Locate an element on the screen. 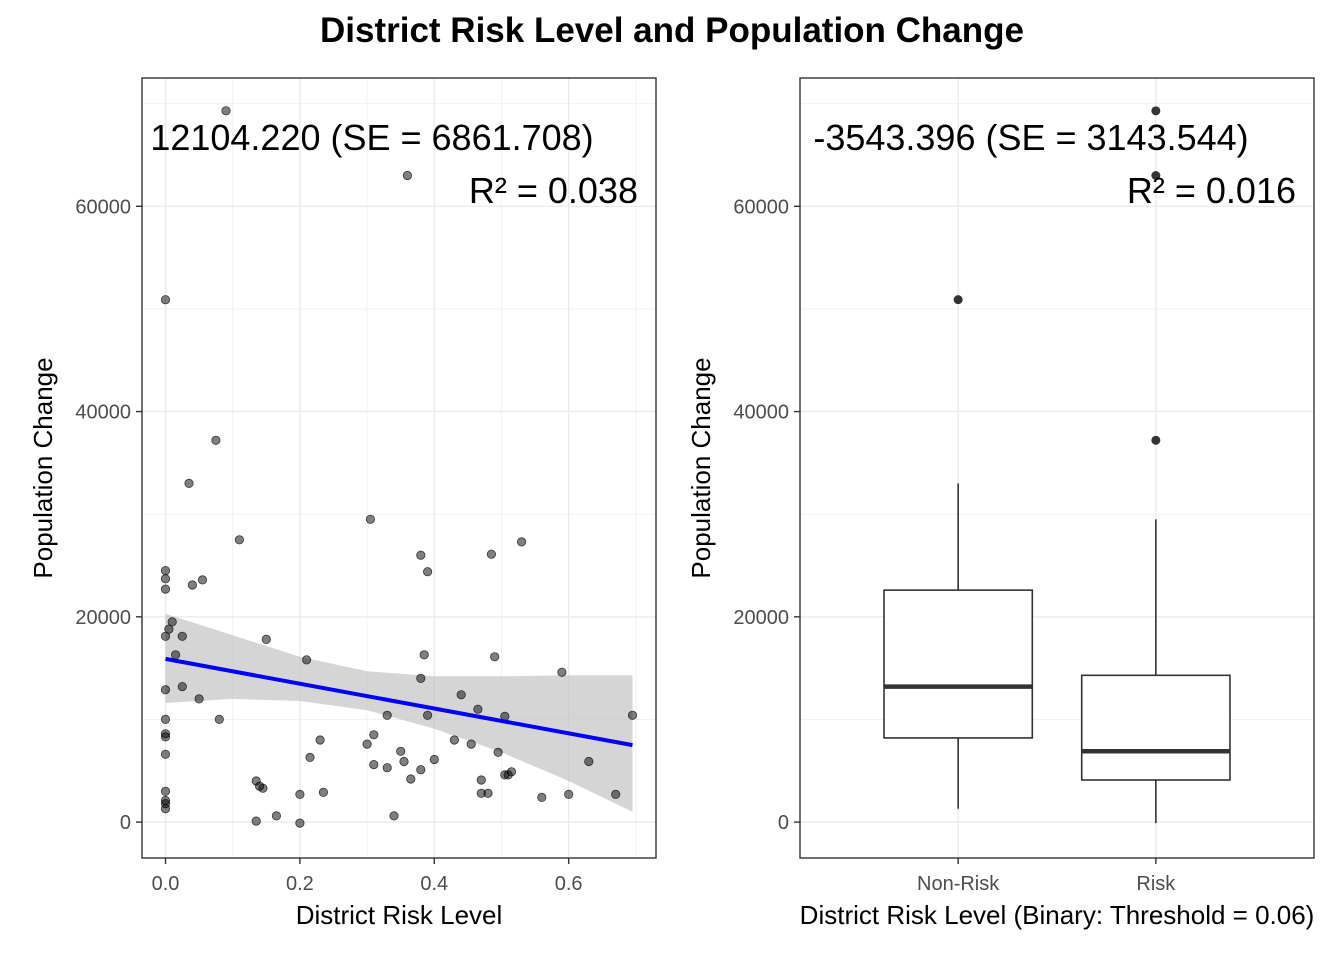 This screenshot has height=960, width=1344. scatter-r2-text: R² = 0.038 is located at coordinates (553, 190).